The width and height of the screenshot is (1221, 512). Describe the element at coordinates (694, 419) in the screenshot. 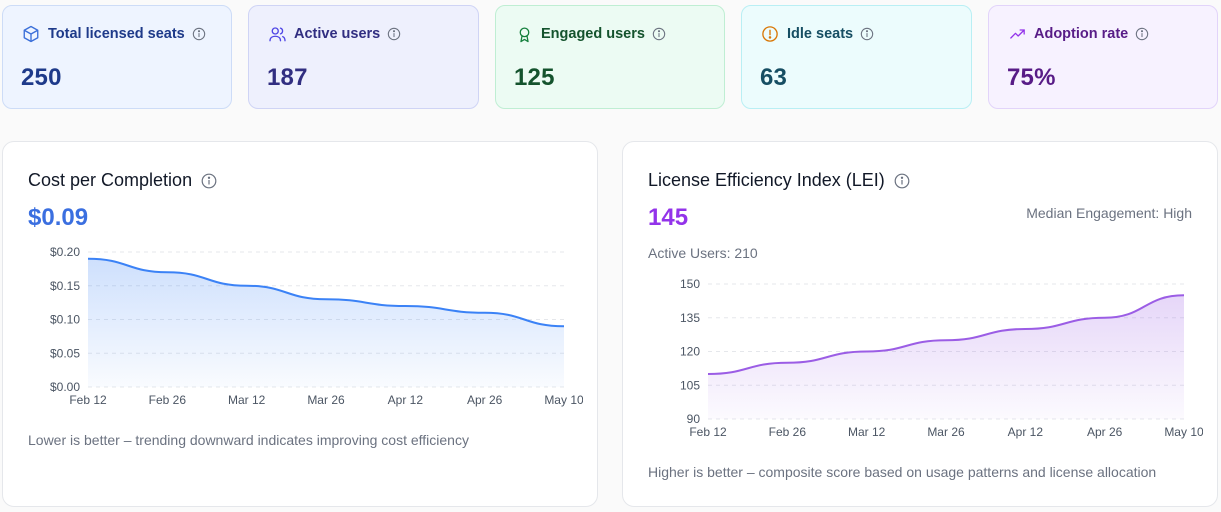

I see `y-tick-label: 90` at that location.